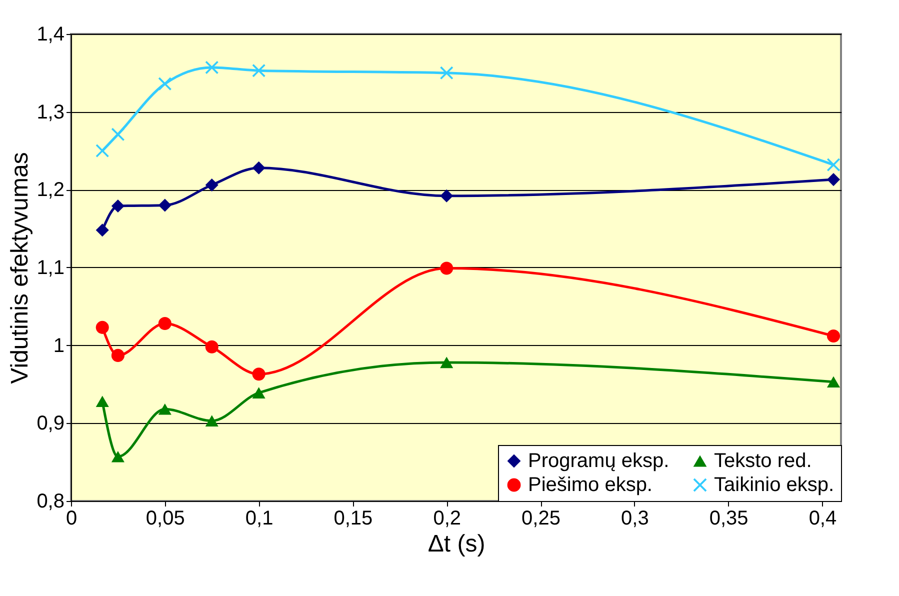 The image size is (899, 596). Describe the element at coordinates (50, 268) in the screenshot. I see `y-tick-label: 1,1` at that location.